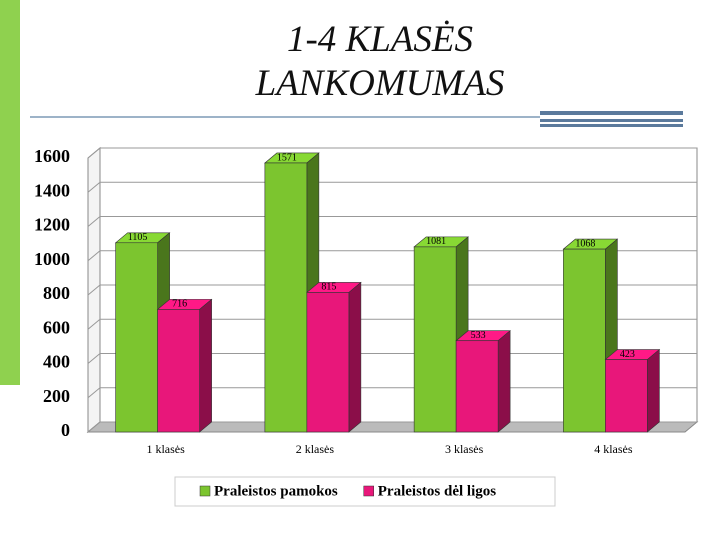  What do you see at coordinates (56, 327) in the screenshot?
I see `y-tick-label: 600` at bounding box center [56, 327].